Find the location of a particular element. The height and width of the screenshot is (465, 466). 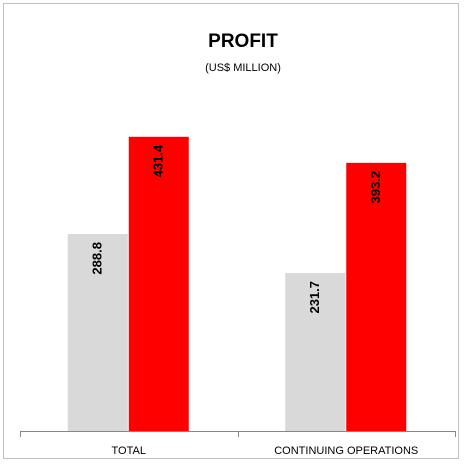

chart-subtitle: (US$ MILLION) is located at coordinates (243, 68).